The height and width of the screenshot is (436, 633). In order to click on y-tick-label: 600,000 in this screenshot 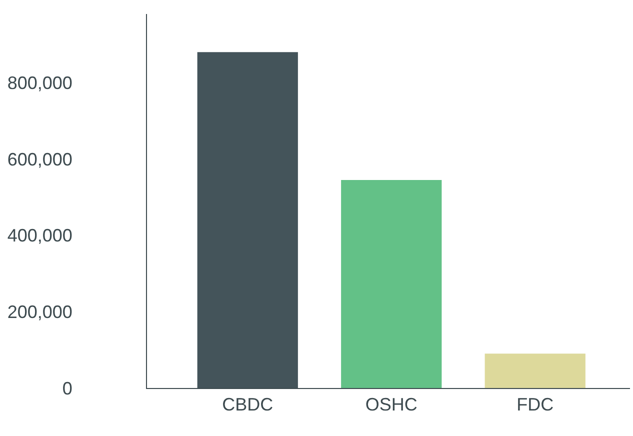, I will do `click(39, 159)`.